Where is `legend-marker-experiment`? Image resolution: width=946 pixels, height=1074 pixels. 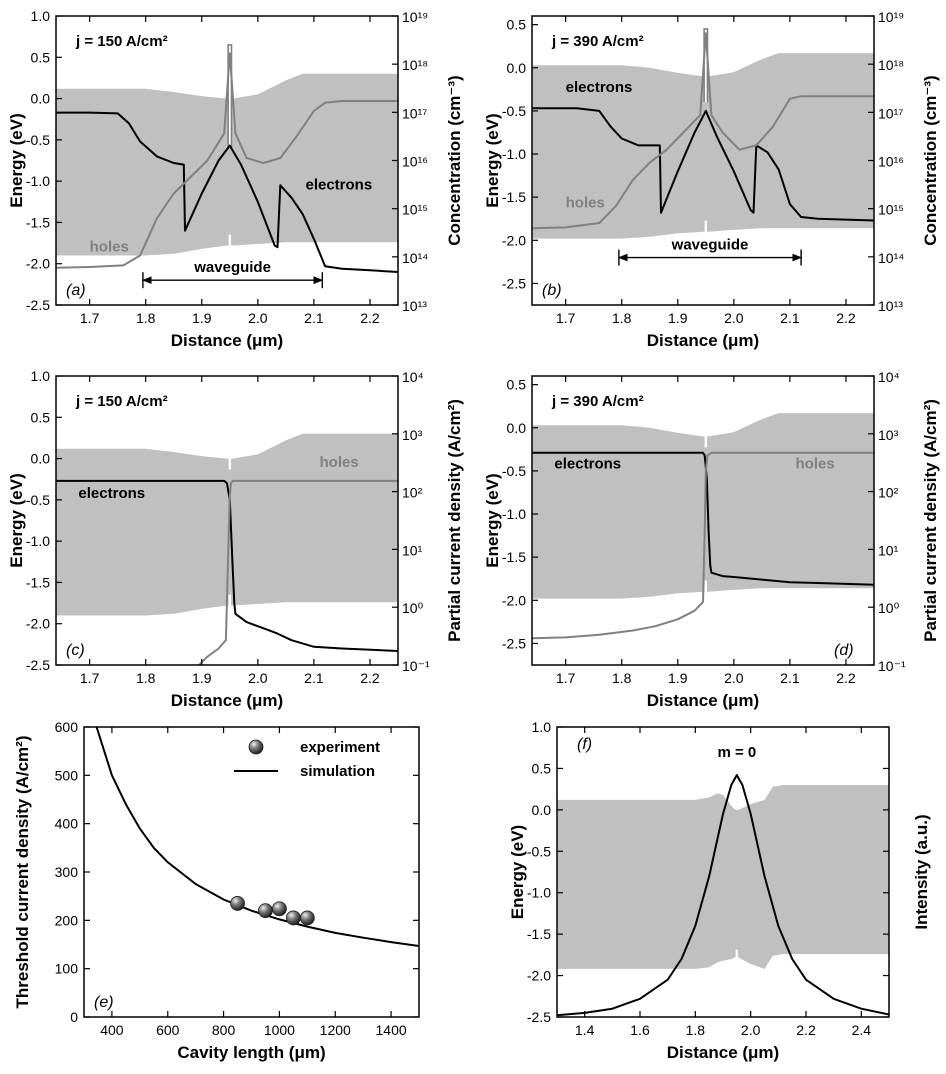 legend-marker-experiment is located at coordinates (256, 747).